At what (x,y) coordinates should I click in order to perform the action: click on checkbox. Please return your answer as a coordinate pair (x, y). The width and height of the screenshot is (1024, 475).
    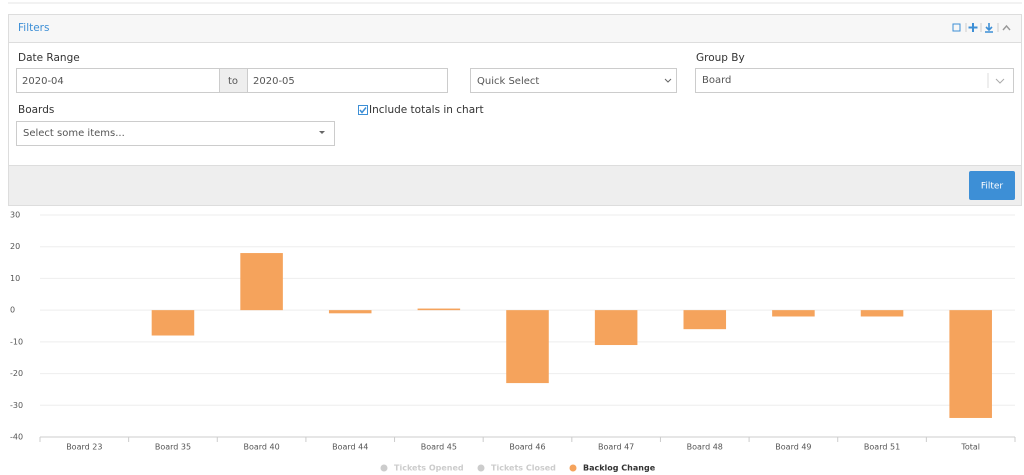
    Looking at the image, I should click on (363, 110).